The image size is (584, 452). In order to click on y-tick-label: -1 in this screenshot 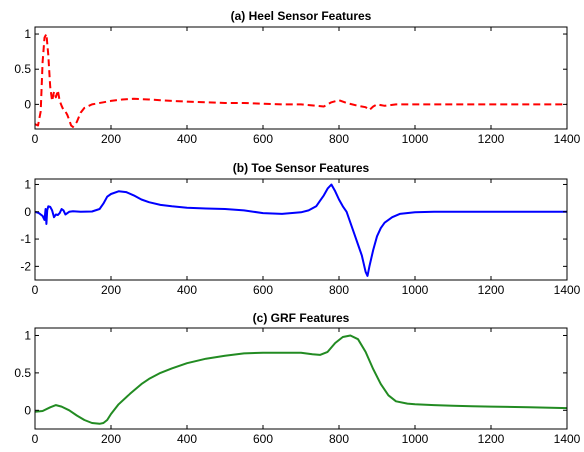, I will do `click(25, 239)`.